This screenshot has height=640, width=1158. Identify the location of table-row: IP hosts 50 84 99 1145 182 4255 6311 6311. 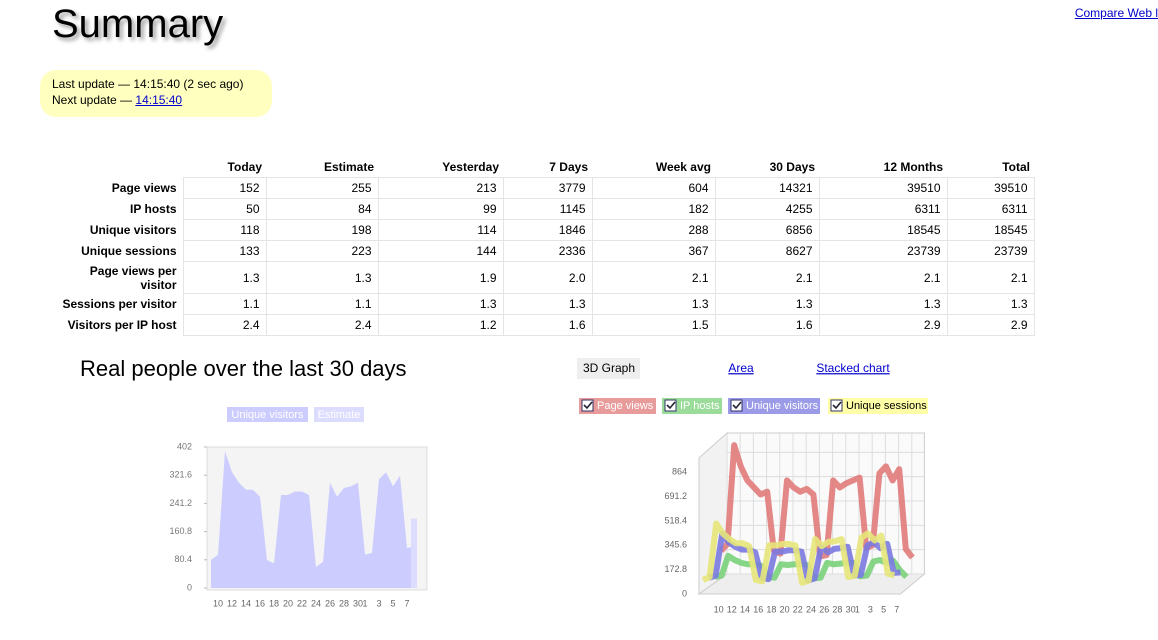
(542, 209).